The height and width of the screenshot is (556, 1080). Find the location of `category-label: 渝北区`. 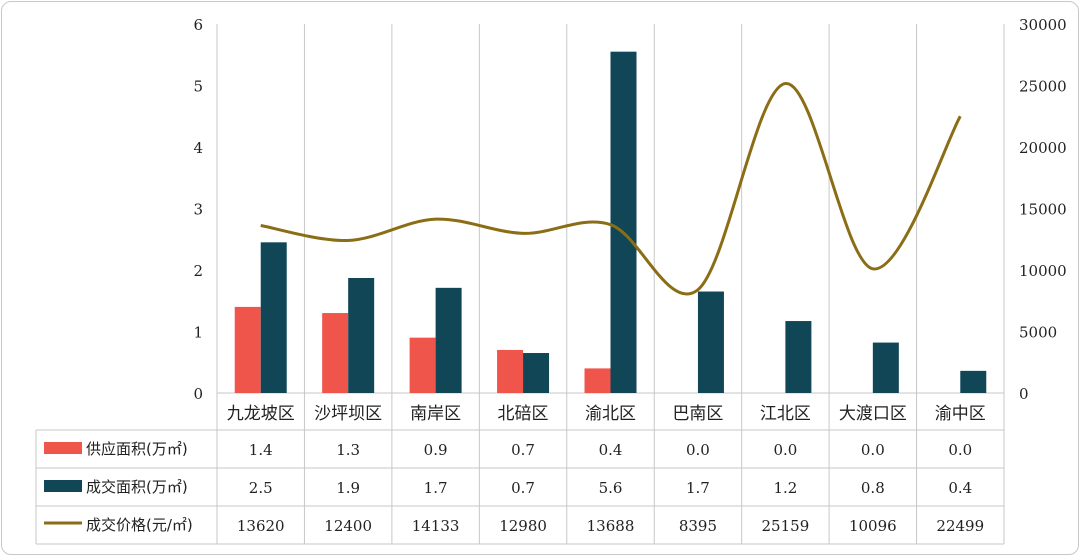

category-label: 渝北区 is located at coordinates (610, 414).